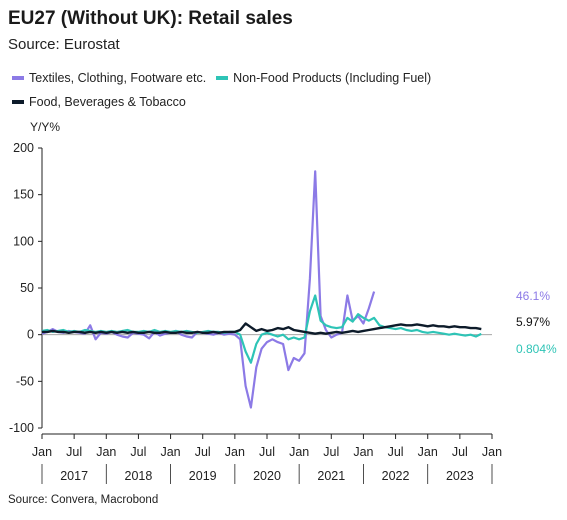 The height and width of the screenshot is (520, 567). What do you see at coordinates (23, 195) in the screenshot?
I see `y-tick-label: 150` at bounding box center [23, 195].